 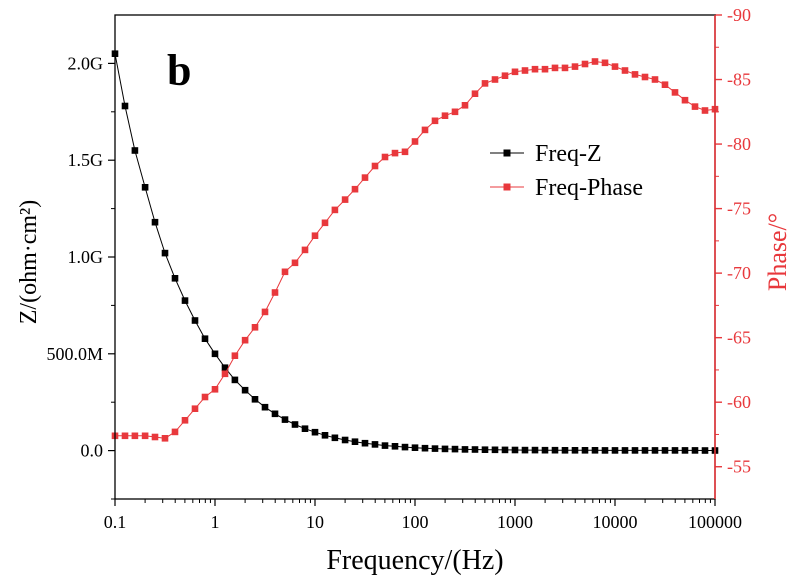 I want to click on x-tick-label: 1, so click(x=215, y=522).